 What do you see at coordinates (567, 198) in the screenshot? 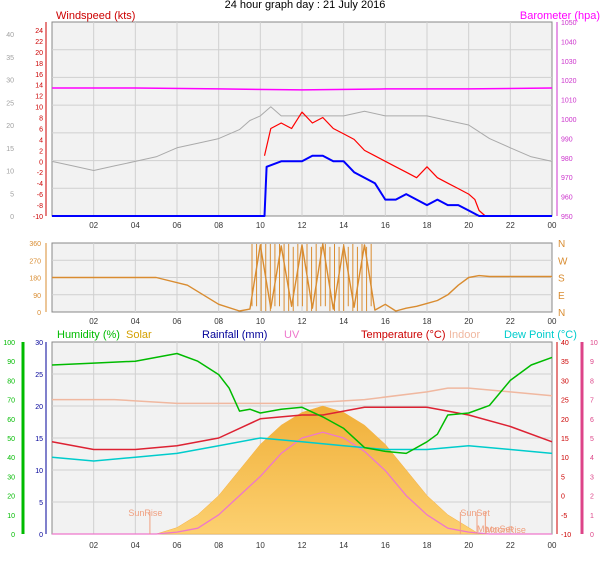
I see `p1-hpa-tick-label: 960` at bounding box center [567, 198].